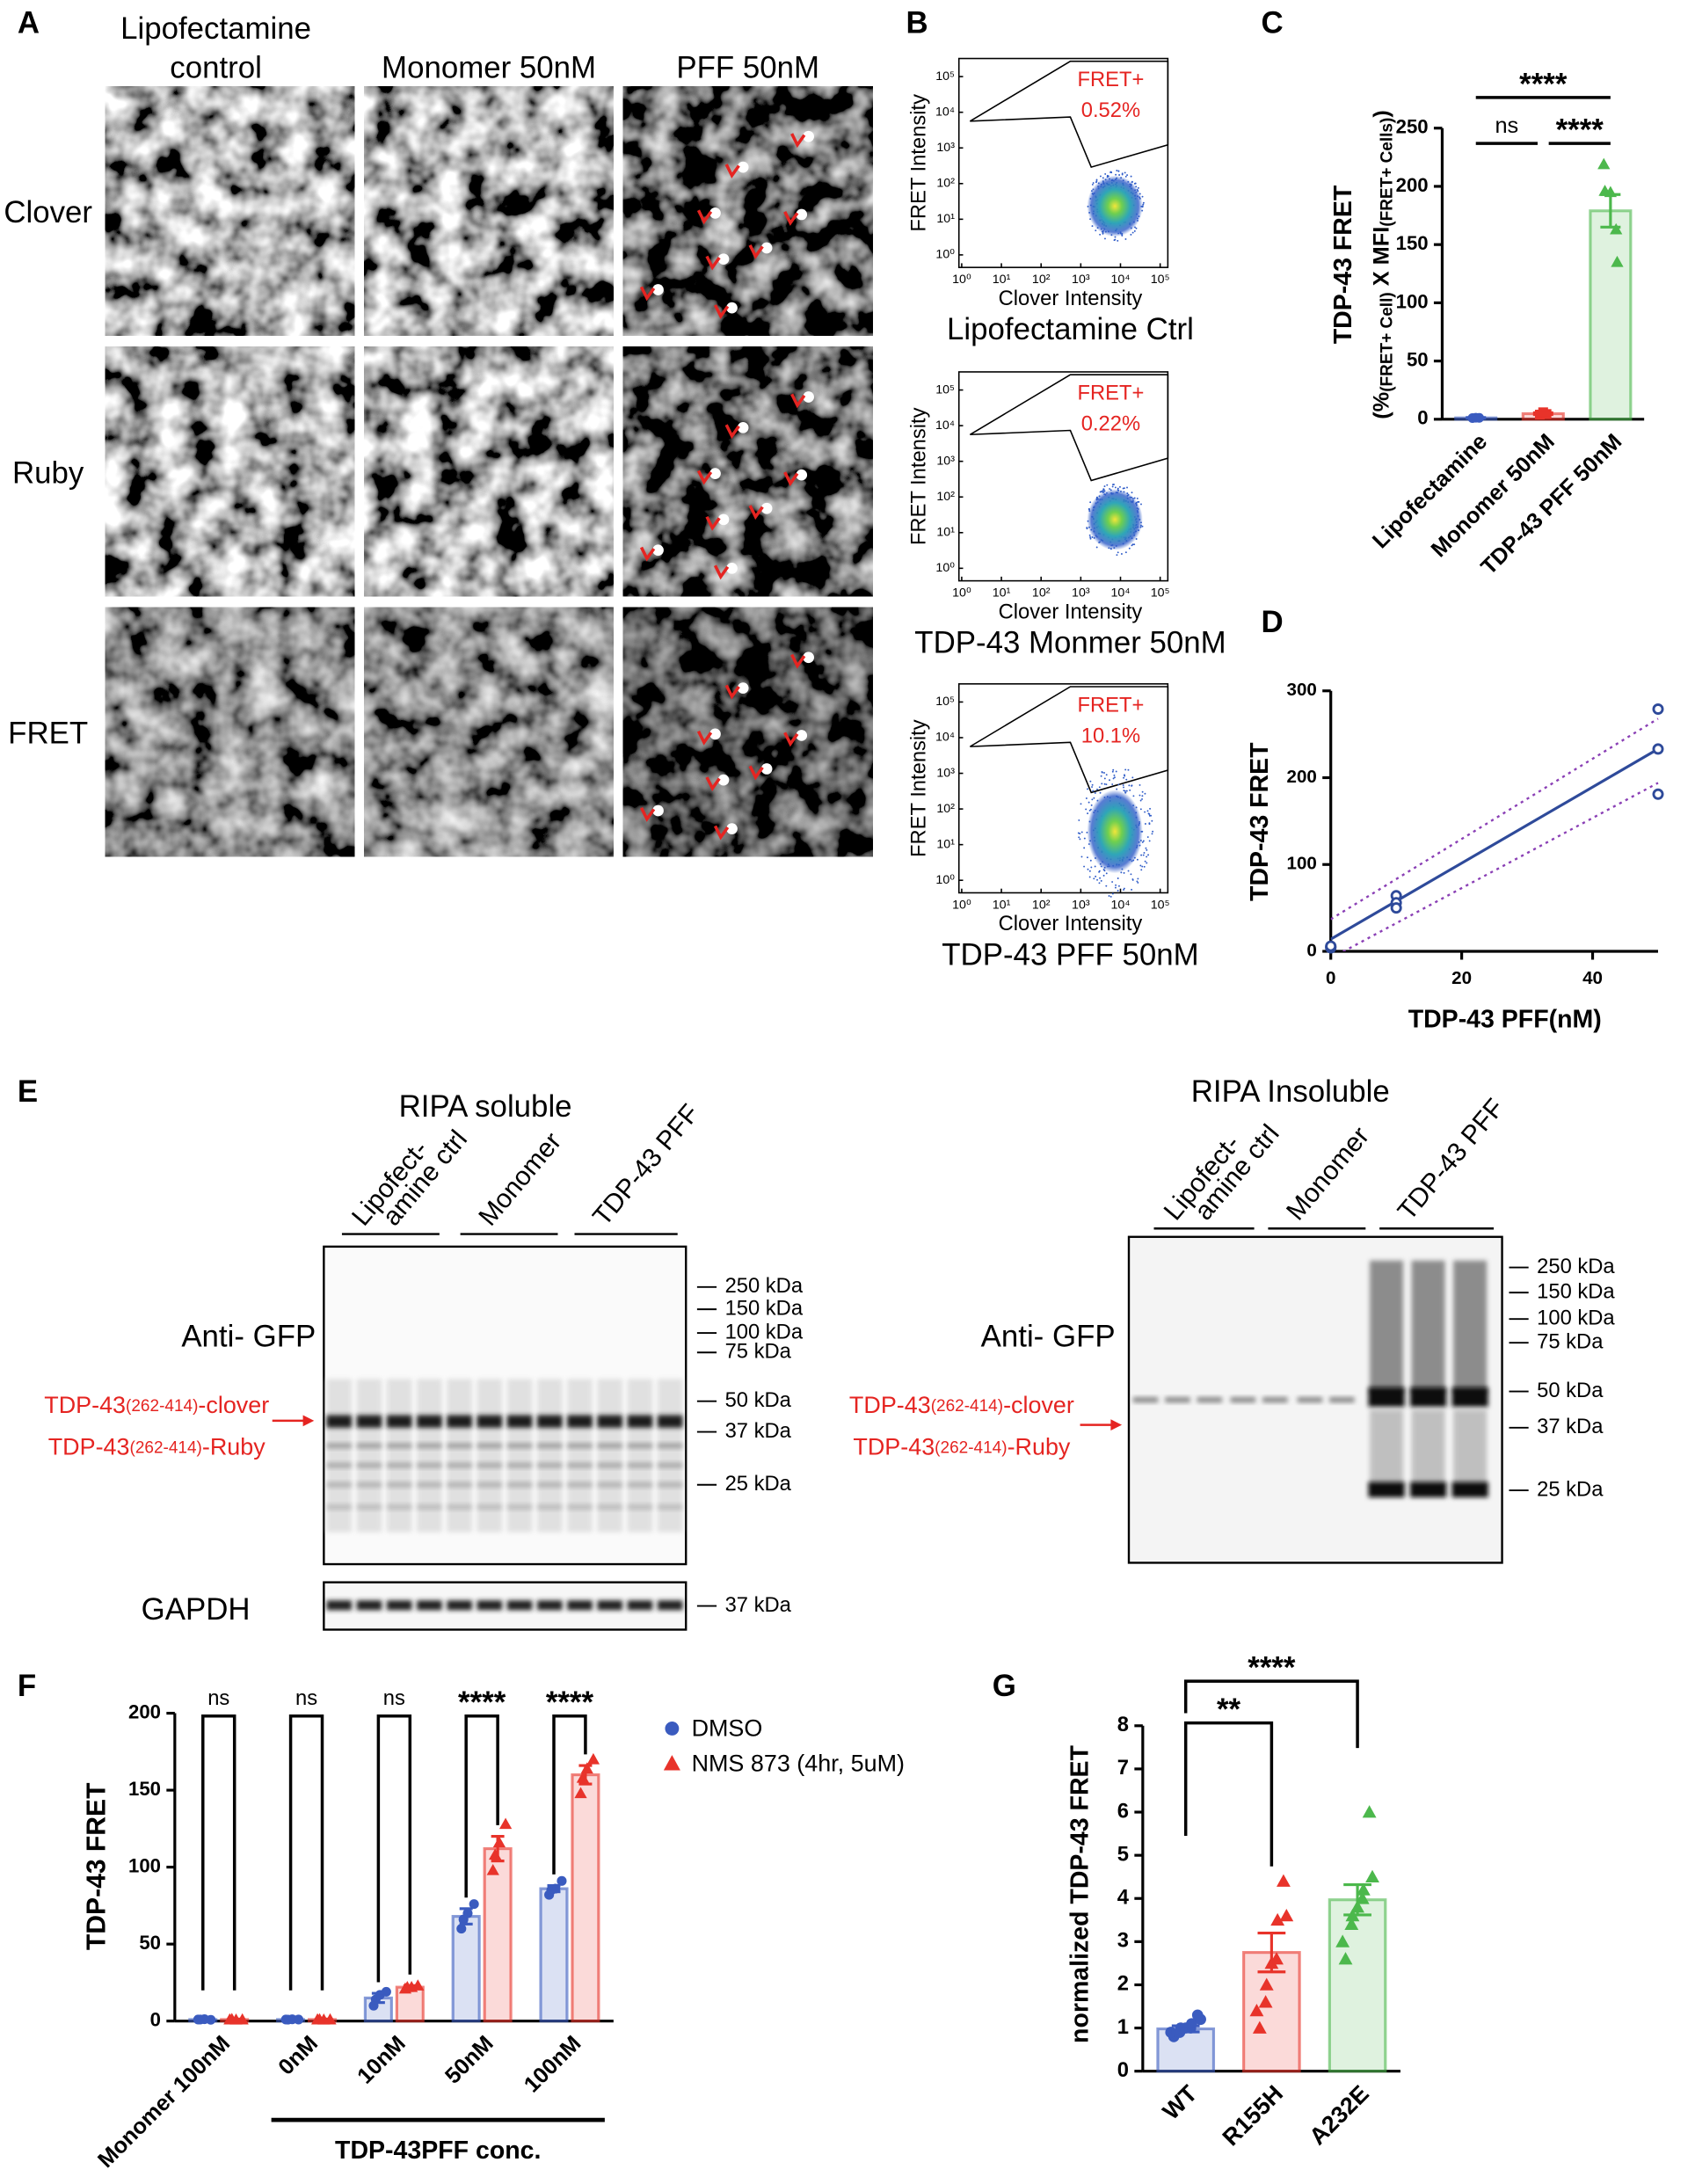 The image size is (1695, 2184). What do you see at coordinates (672, 1763) in the screenshot?
I see `legend-marker` at bounding box center [672, 1763].